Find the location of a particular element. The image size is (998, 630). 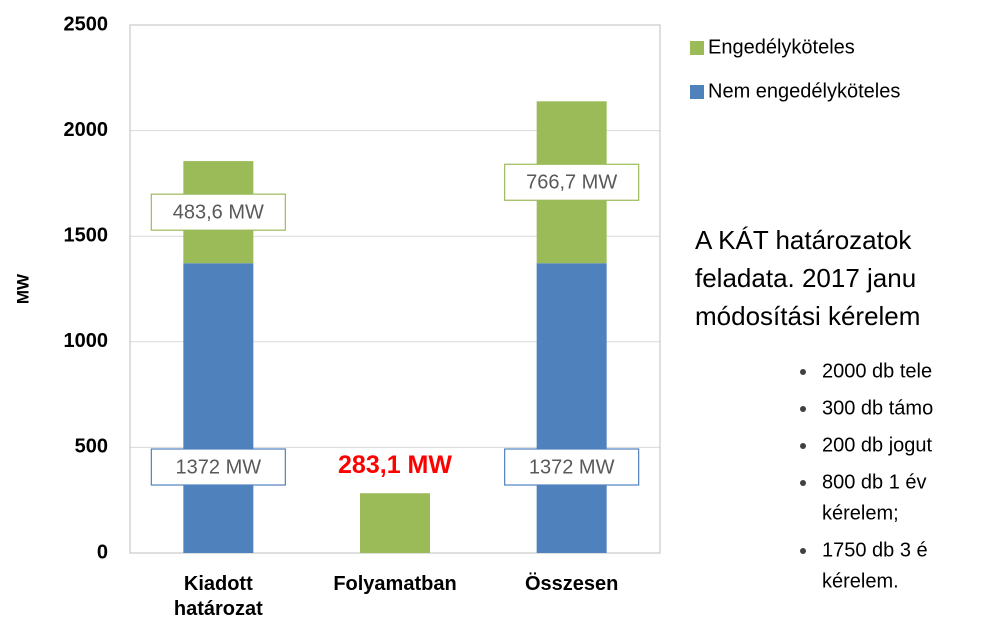

y-tick-label: 2500 is located at coordinates (86, 24).